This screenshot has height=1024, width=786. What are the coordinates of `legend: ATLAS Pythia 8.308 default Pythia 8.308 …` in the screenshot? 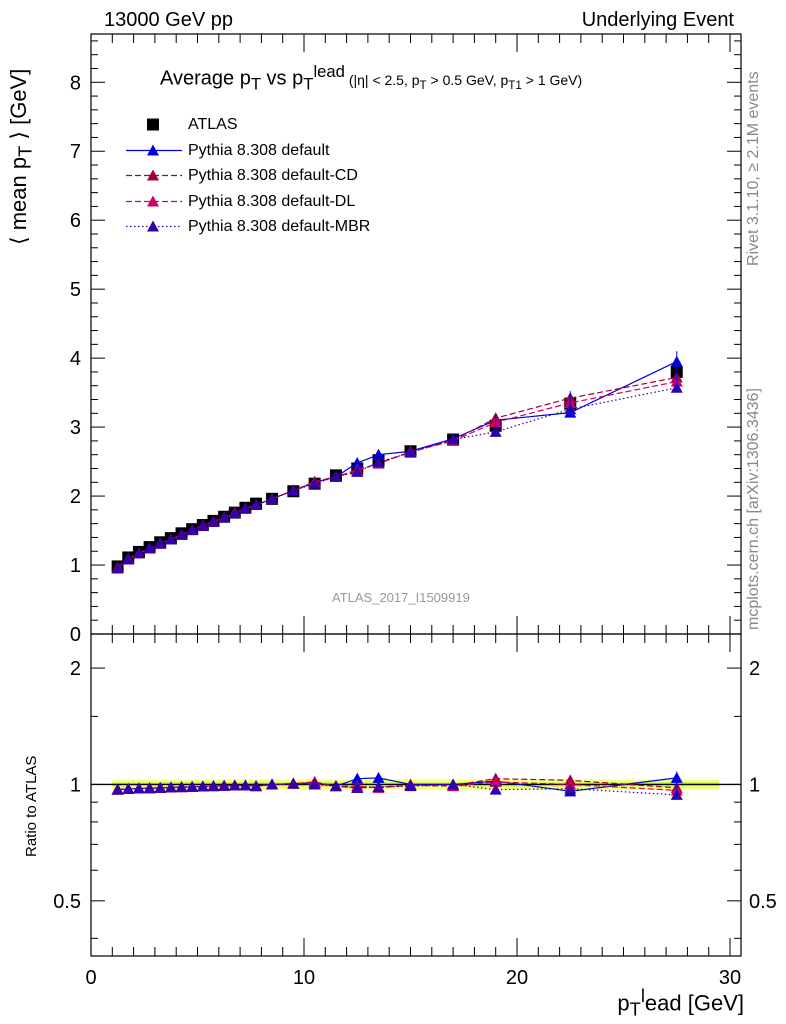 It's located at (244, 176).